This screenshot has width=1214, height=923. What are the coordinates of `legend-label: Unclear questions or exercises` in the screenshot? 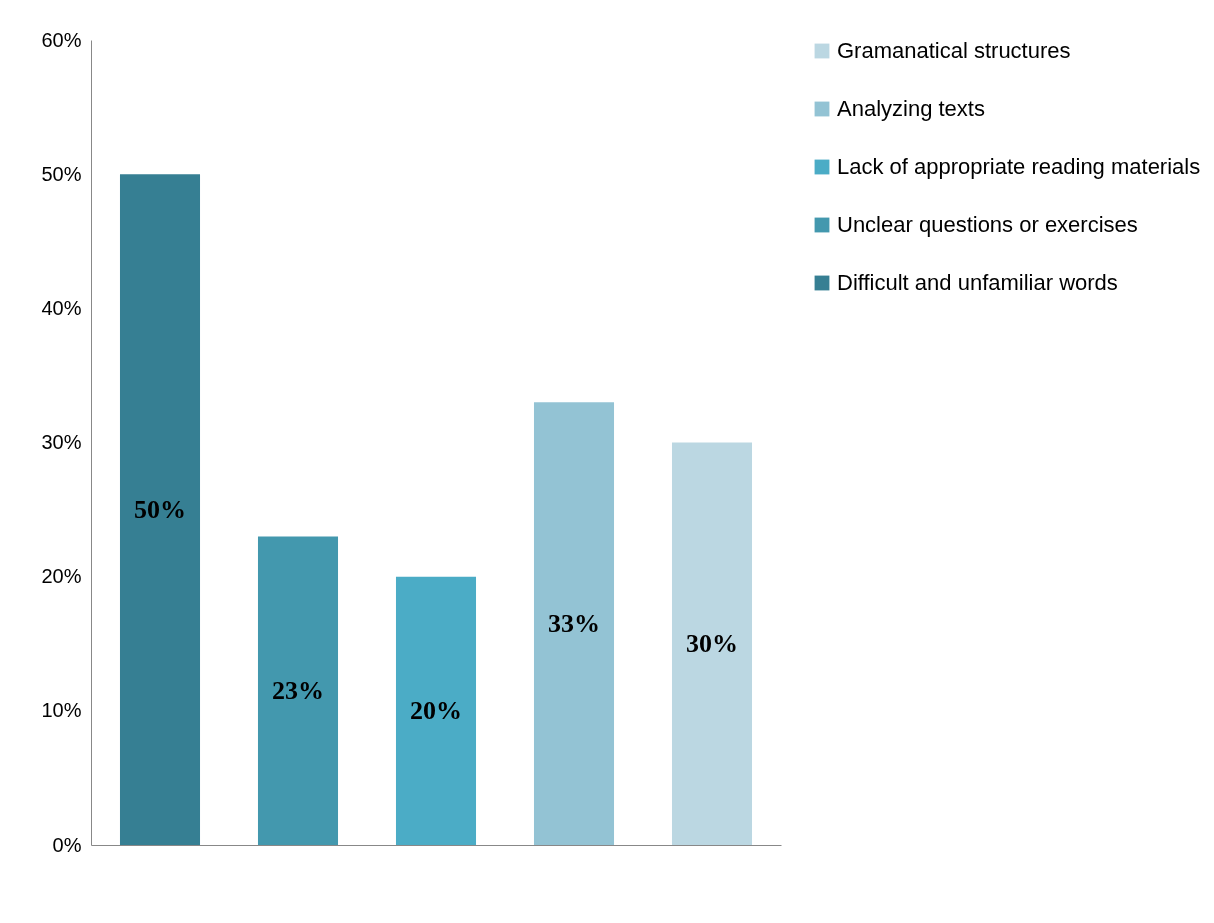 It's located at (987, 224).